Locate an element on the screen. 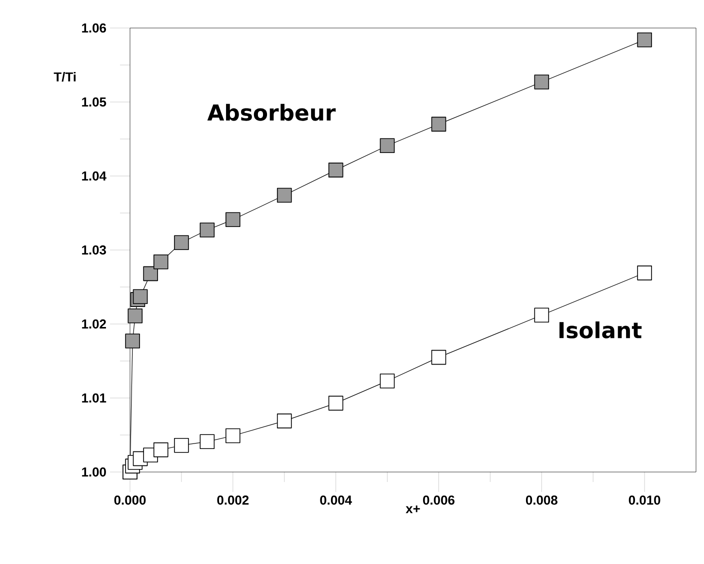 This screenshot has height=564, width=704. x-tick-label: 0.010 is located at coordinates (644, 500).